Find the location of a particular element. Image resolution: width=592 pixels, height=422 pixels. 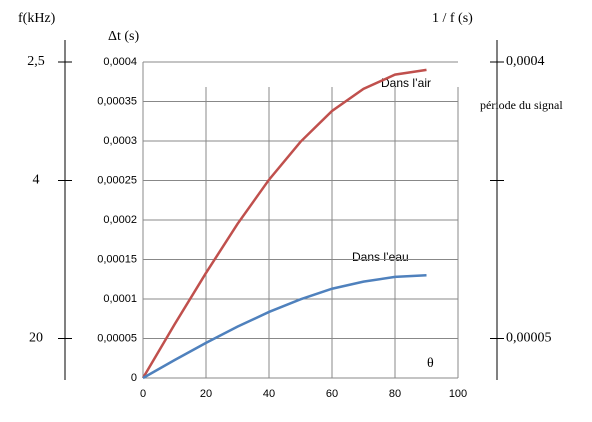

left-axis-label: f(kHz) is located at coordinates (37, 18).